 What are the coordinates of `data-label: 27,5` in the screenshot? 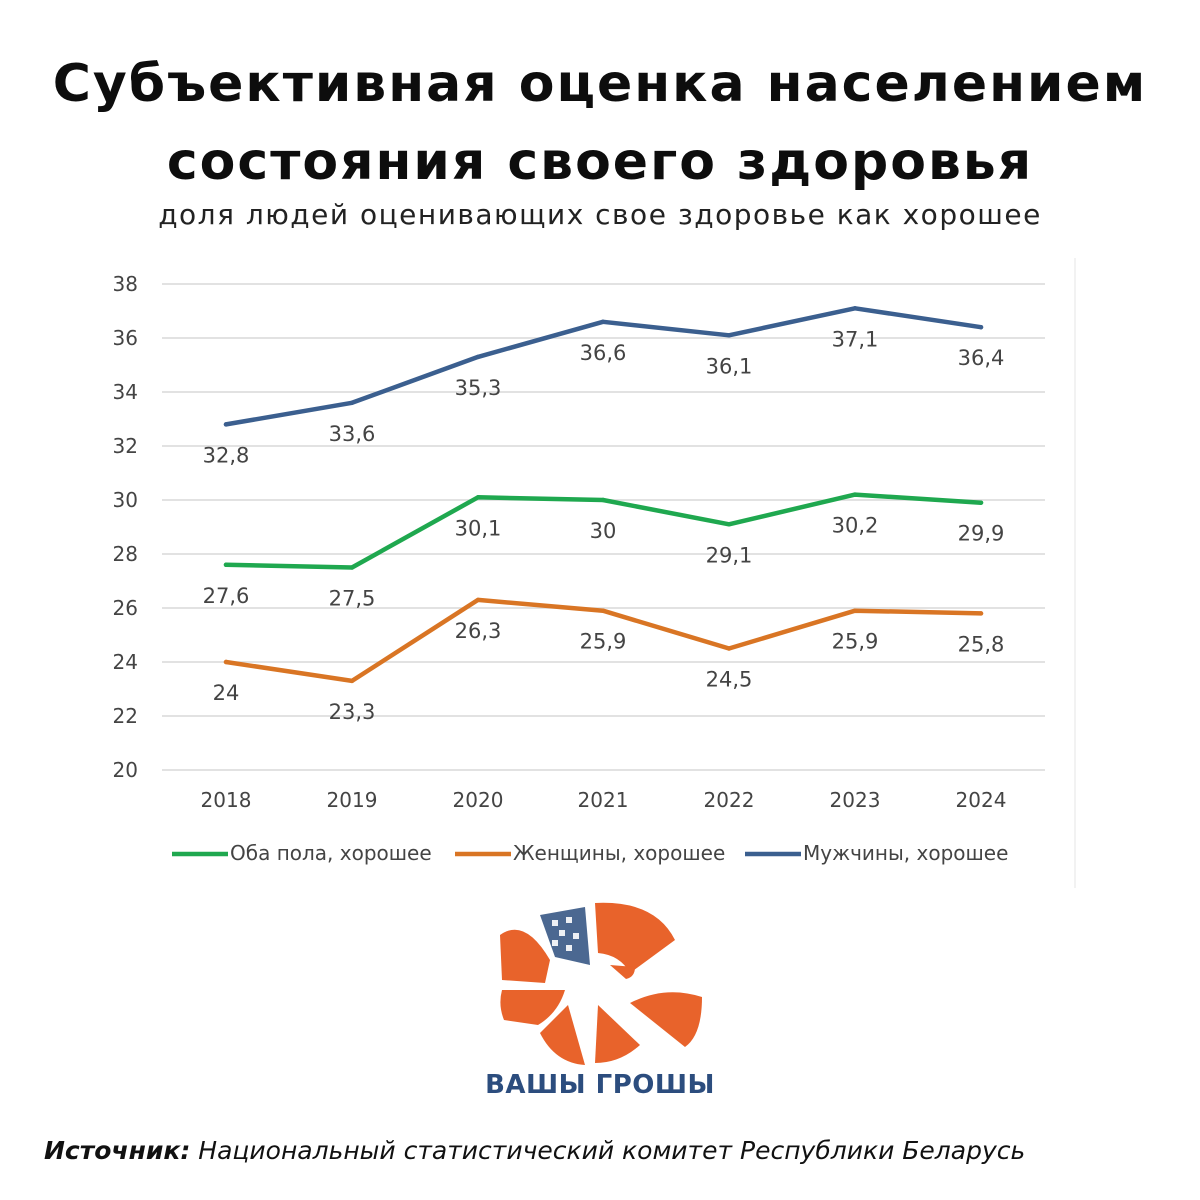 It's located at (352, 599).